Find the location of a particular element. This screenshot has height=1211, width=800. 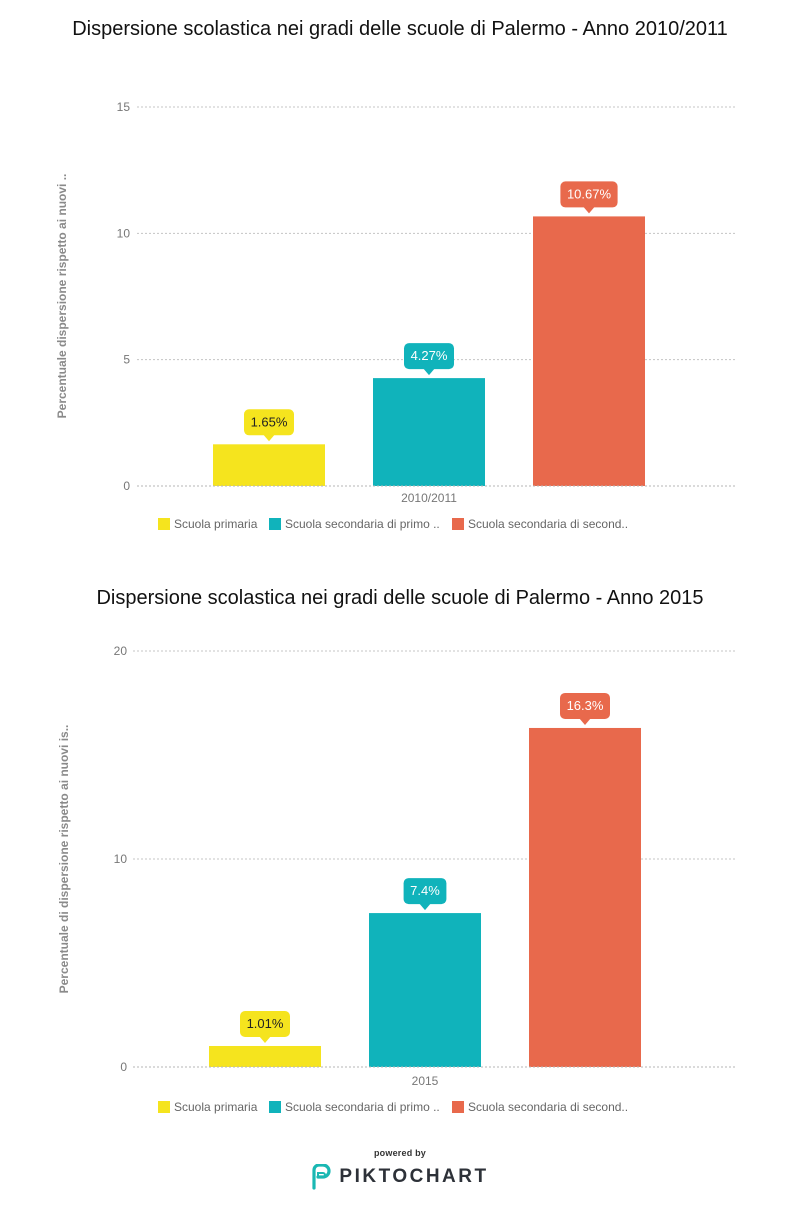

data-label-text: 1.65% is located at coordinates (269, 421).